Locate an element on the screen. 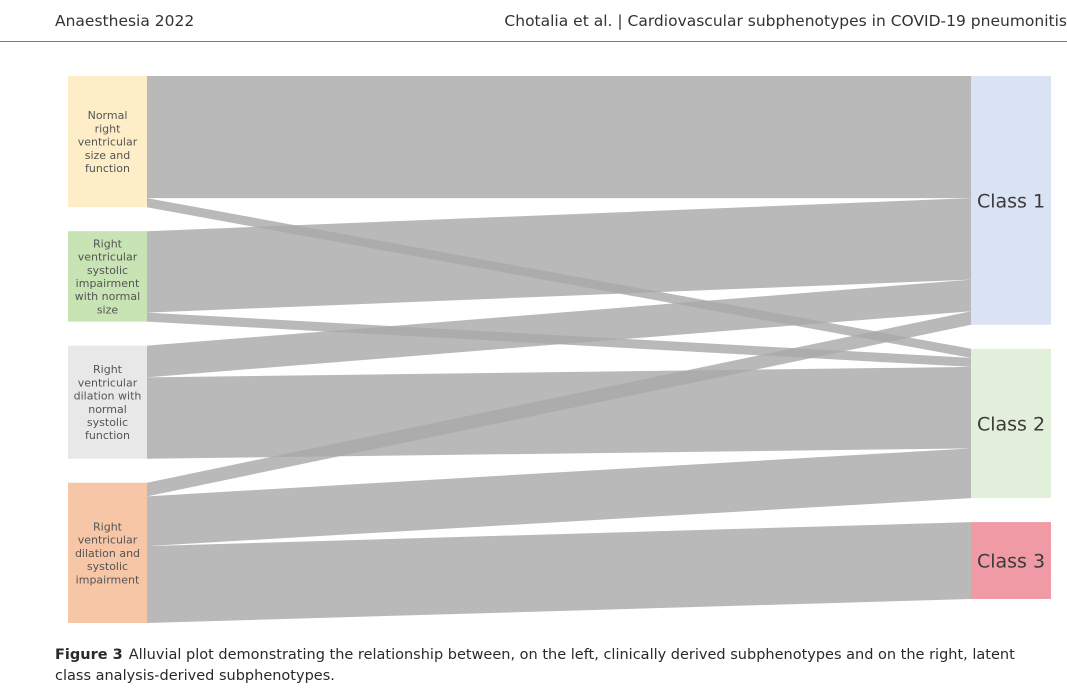 This screenshot has height=699, width=1067. right-node-c2 is located at coordinates (1011, 423).